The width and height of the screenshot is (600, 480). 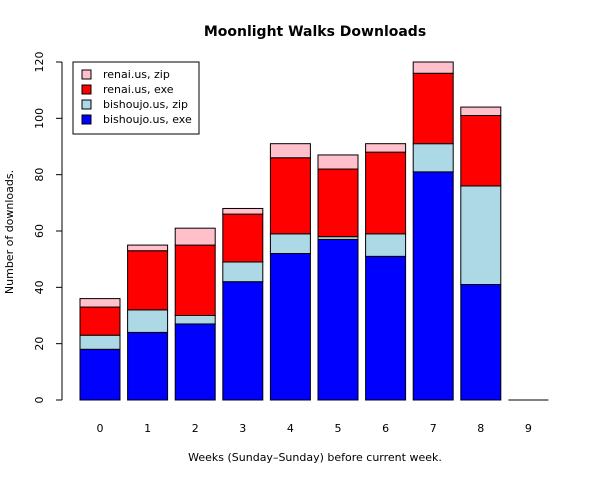 I want to click on legend-label: renai.us, exe, so click(x=138, y=89).